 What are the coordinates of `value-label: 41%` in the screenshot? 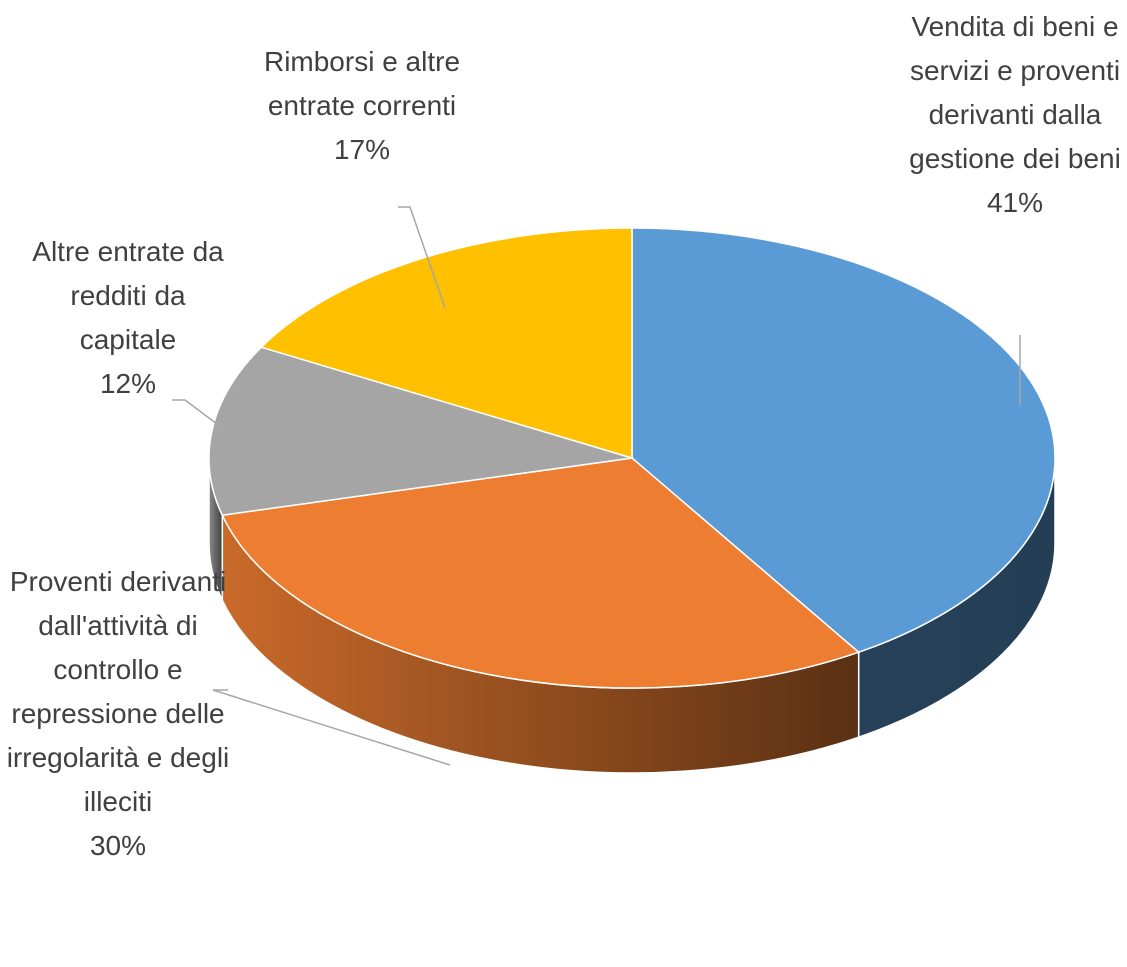 It's located at (1015, 202).